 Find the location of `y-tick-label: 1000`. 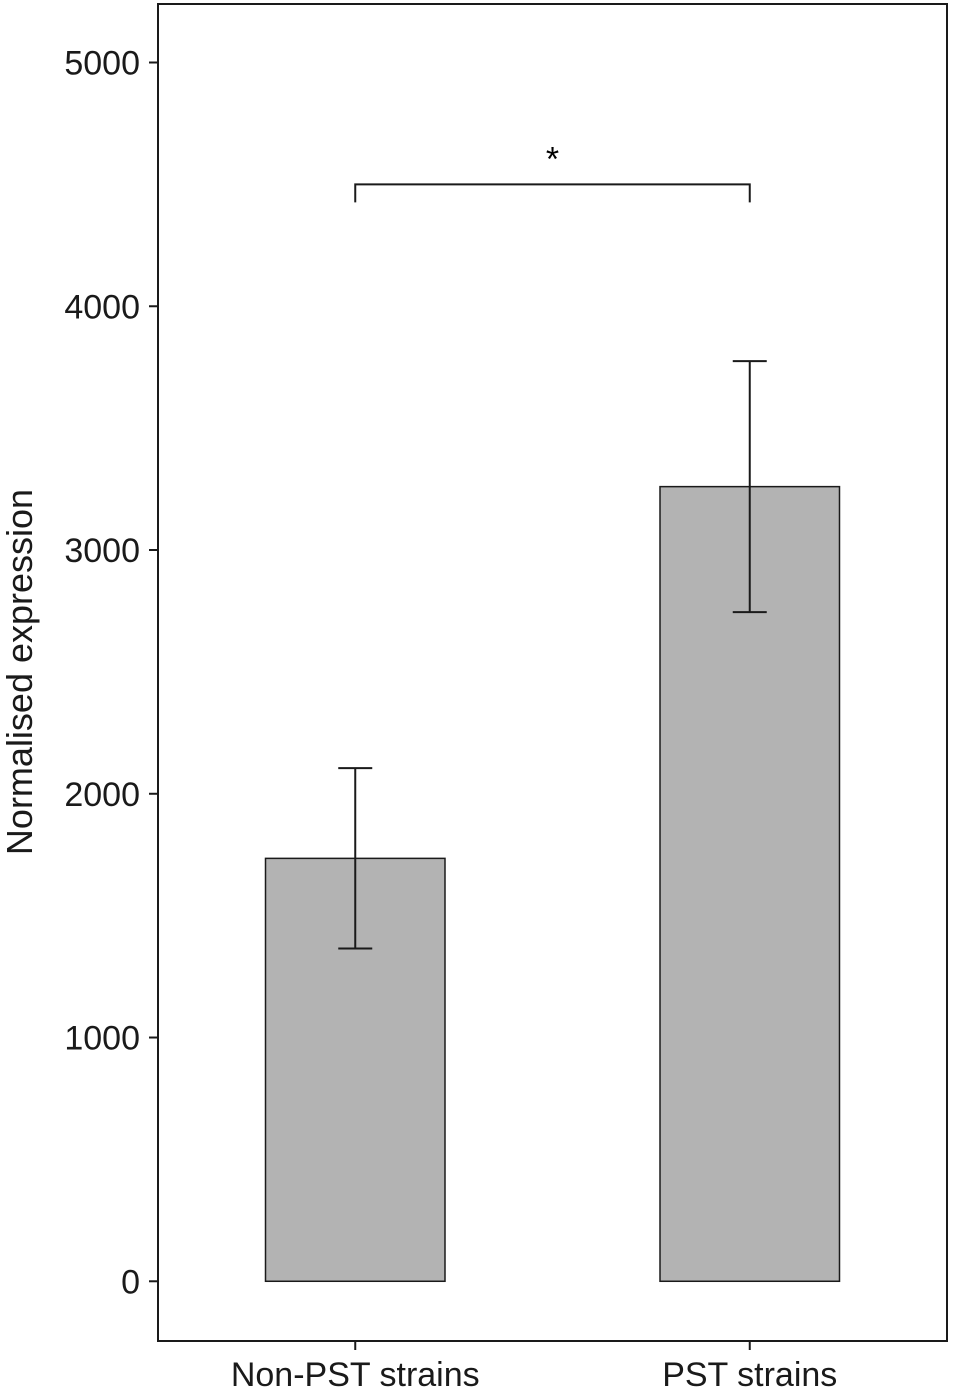

y-tick-label: 1000 is located at coordinates (102, 1039).